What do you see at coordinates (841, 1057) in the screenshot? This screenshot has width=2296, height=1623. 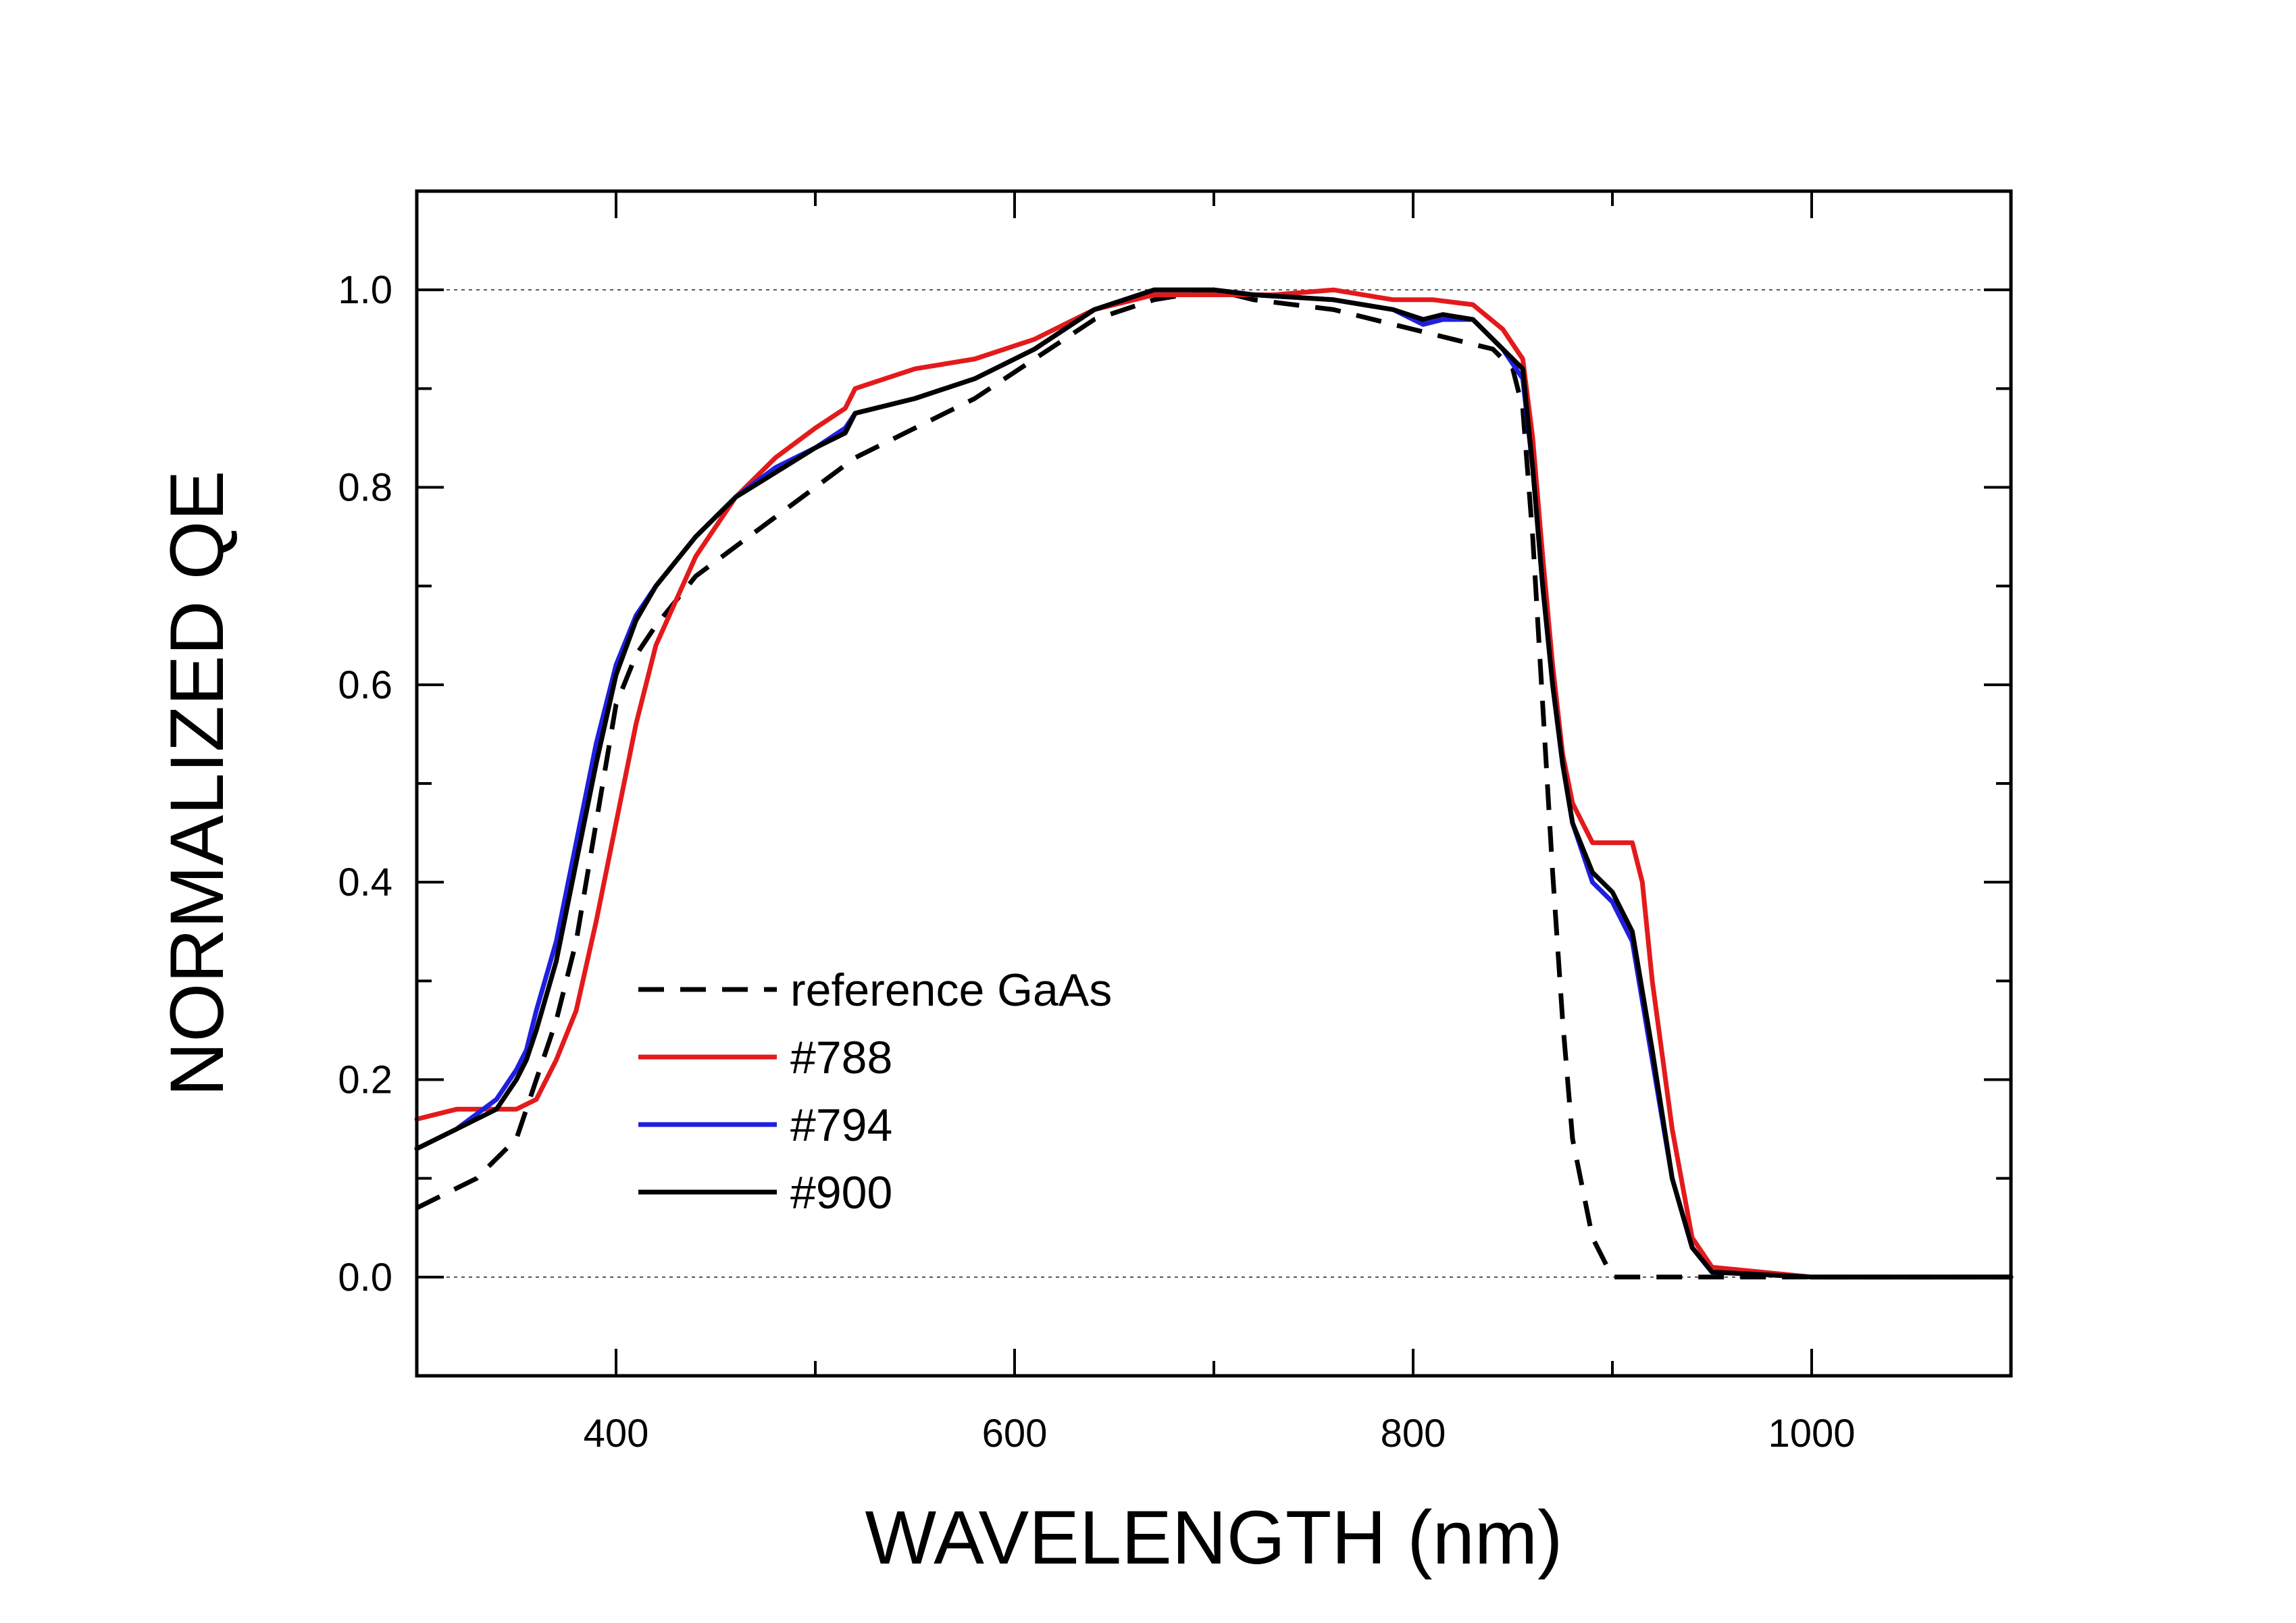 I see `legend-label-1: #788` at bounding box center [841, 1057].